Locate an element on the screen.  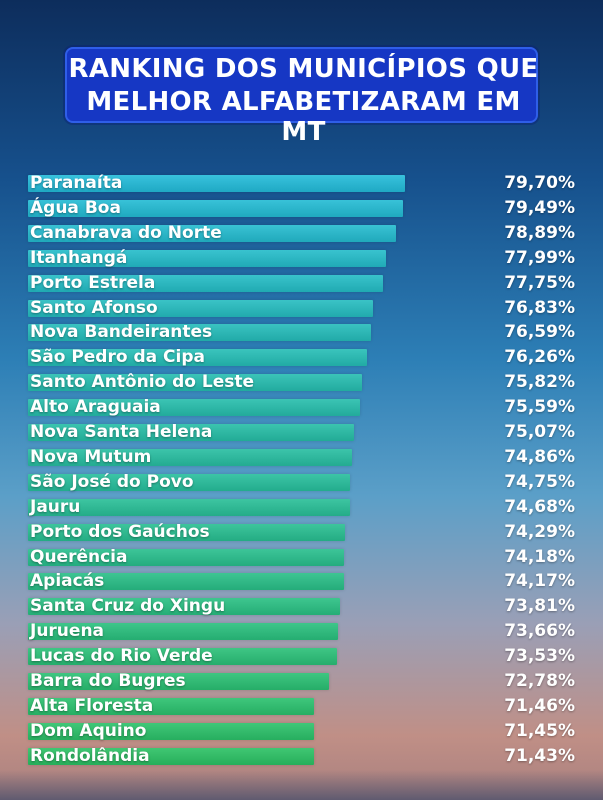
title-line-2: MELHOR ALFABETIZARAM EM MT is located at coordinates (303, 117).